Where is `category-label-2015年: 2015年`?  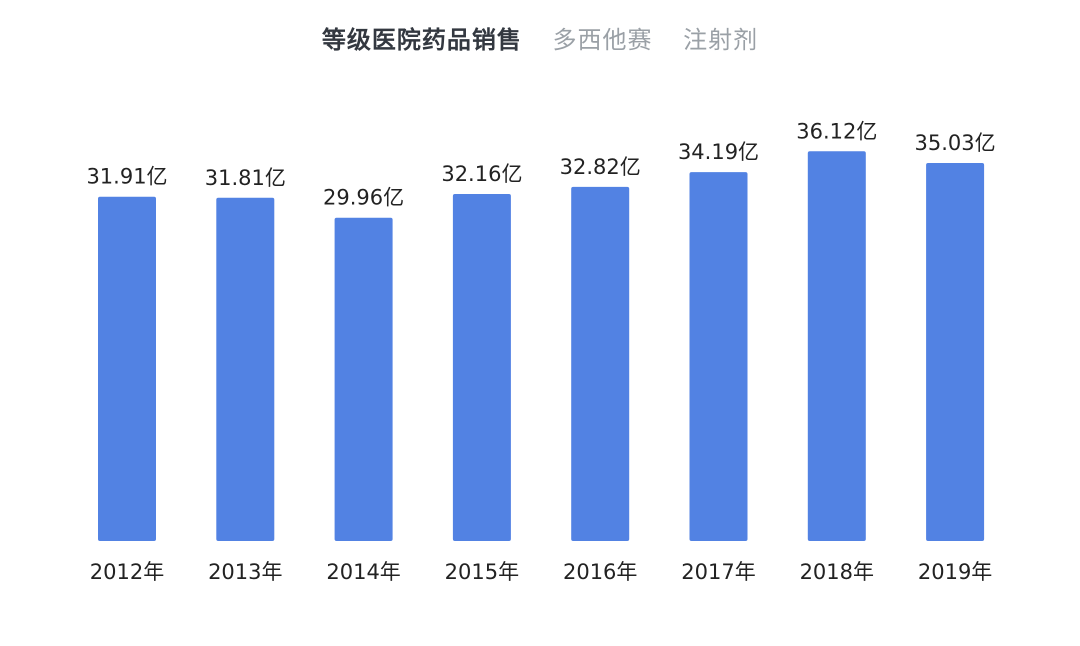
category-label-2015年: 2015年 is located at coordinates (482, 572).